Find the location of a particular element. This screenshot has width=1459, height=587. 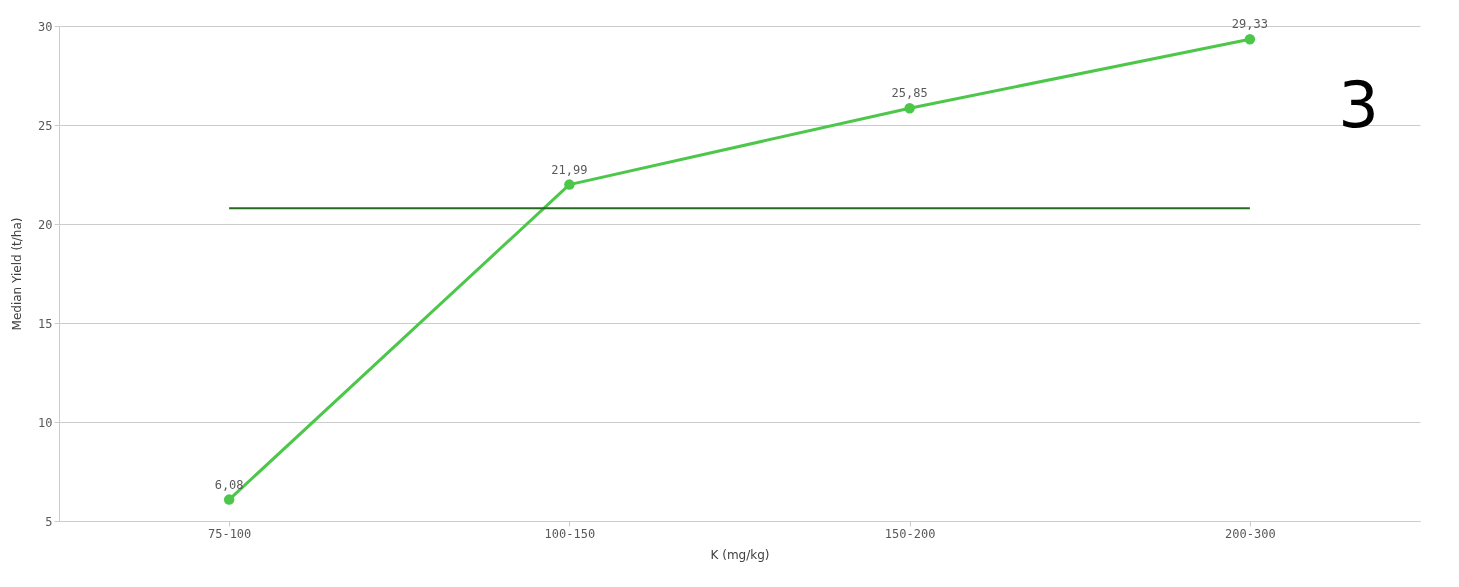

data-label: 6,08 is located at coordinates (229, 484).